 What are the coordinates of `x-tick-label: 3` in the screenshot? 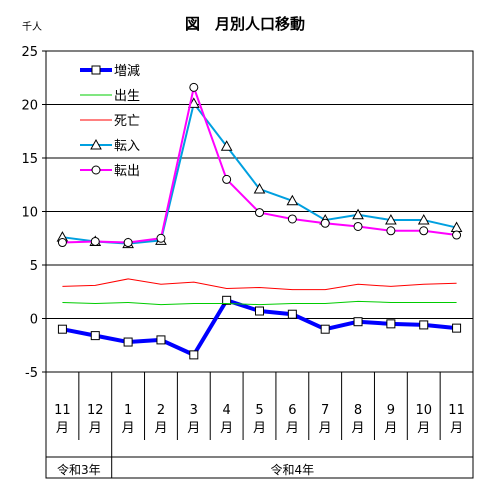 It's located at (194, 410).